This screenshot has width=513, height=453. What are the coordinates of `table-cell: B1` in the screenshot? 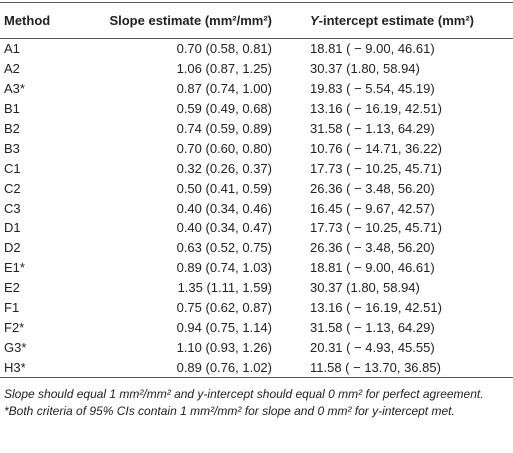 It's located at (12, 109).